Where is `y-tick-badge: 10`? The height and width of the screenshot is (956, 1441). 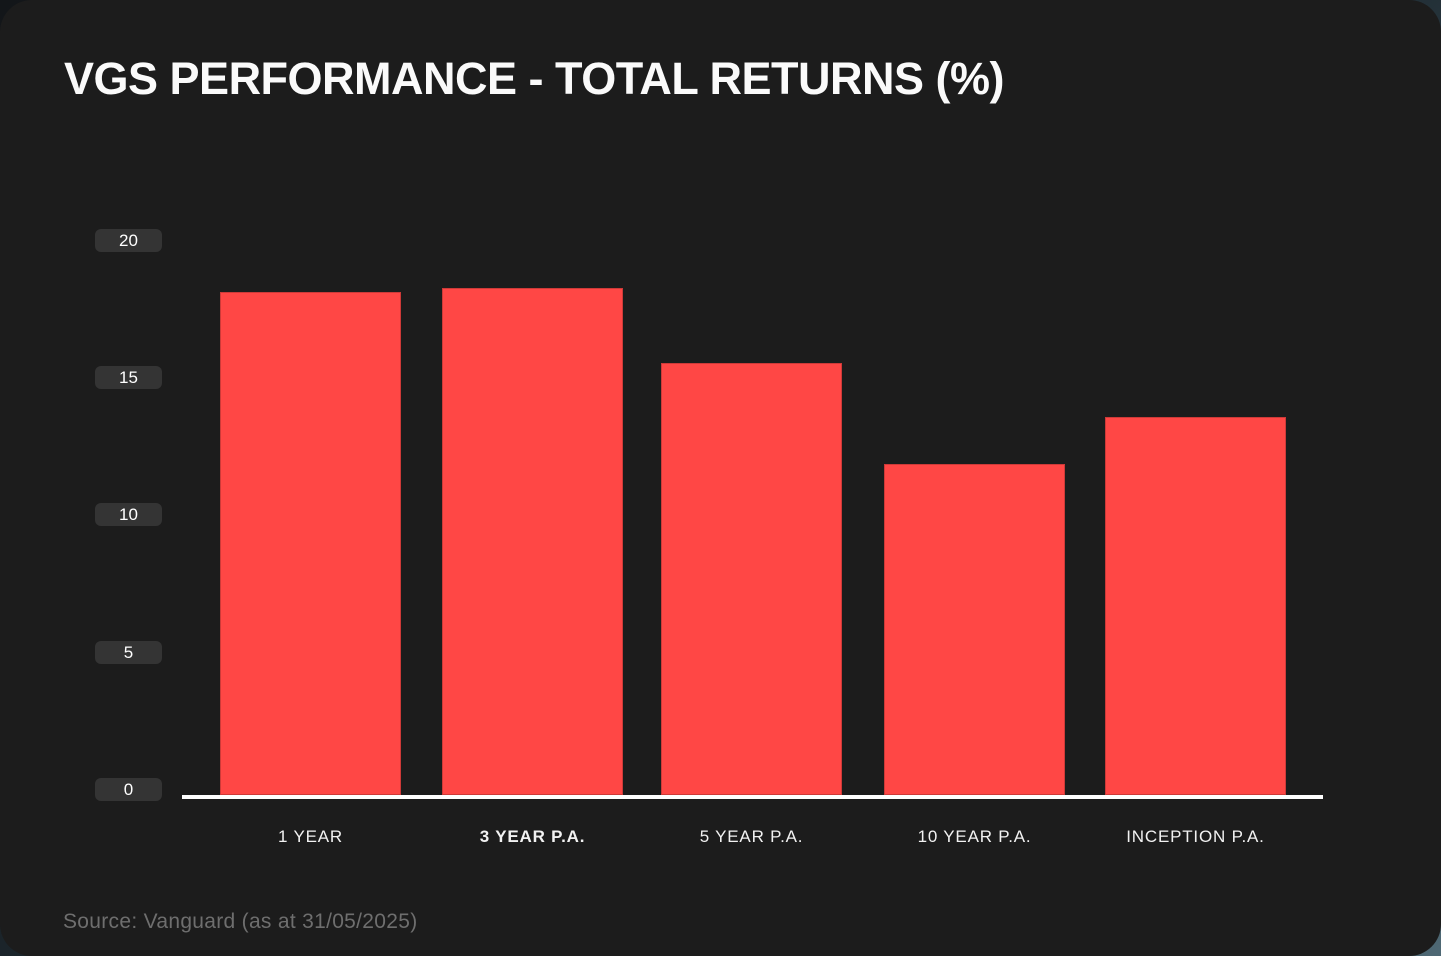
y-tick-badge: 10 is located at coordinates (128, 515).